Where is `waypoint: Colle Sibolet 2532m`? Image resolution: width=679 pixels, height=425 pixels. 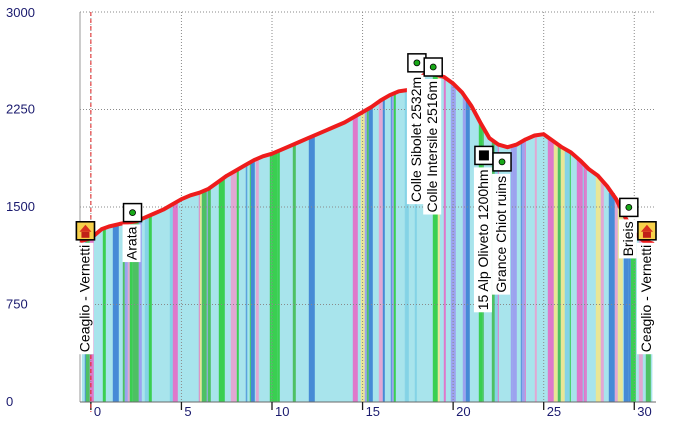 waypoint: Colle Sibolet 2532m is located at coordinates (416, 129).